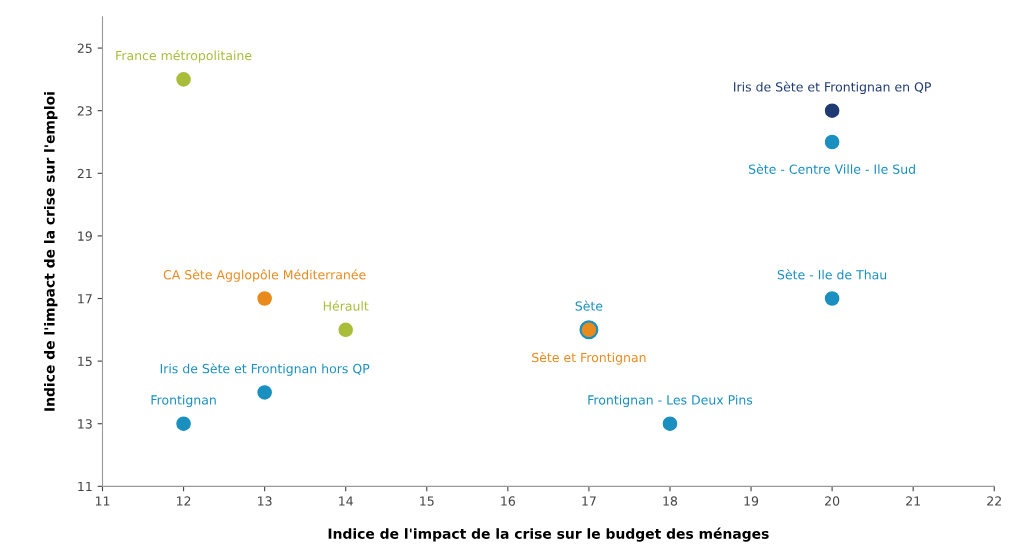 The width and height of the screenshot is (1025, 559). What do you see at coordinates (85, 236) in the screenshot?
I see `y-tick-label: 19` at bounding box center [85, 236].